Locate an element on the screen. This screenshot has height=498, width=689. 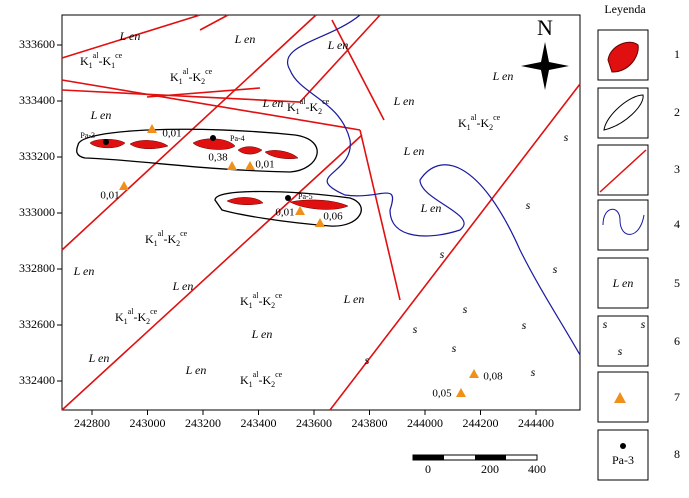
x-tick-label: 242800 is located at coordinates (92, 423).